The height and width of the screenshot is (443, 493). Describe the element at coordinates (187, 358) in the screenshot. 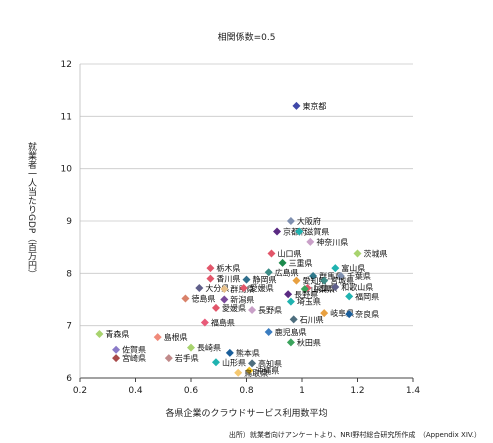

I see `point-label: 岩手県` at that location.